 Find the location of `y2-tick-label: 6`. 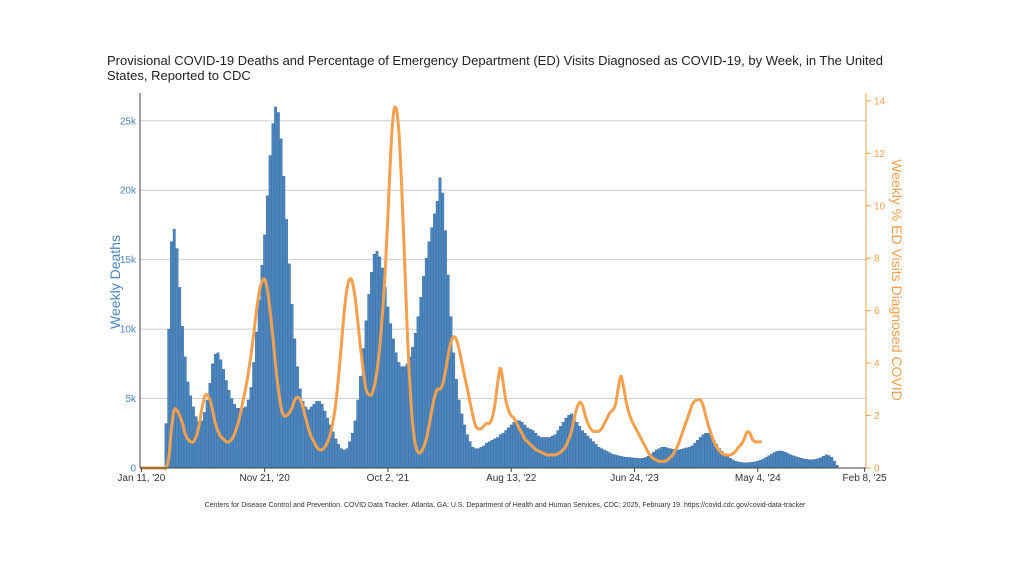

y2-tick-label: 6 is located at coordinates (877, 311).